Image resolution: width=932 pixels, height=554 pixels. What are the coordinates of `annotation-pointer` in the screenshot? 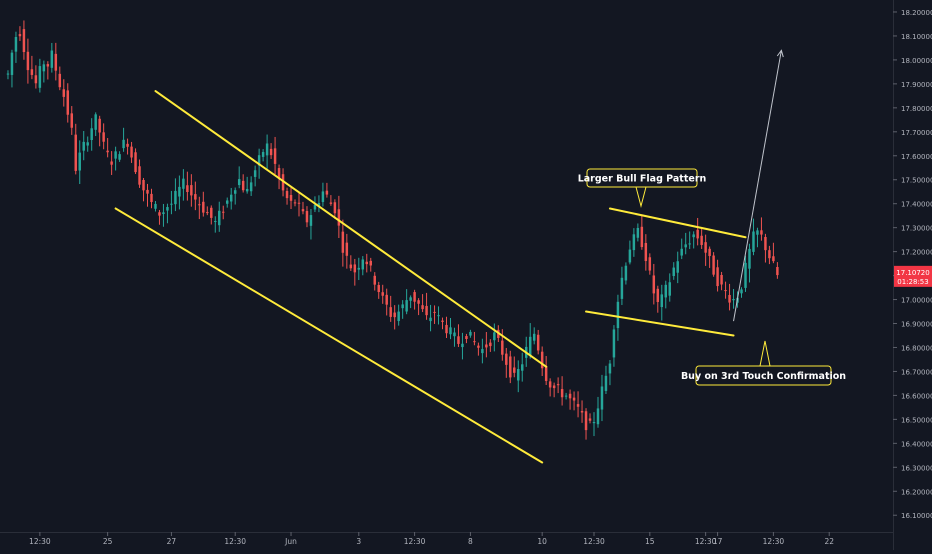 It's located at (641, 197).